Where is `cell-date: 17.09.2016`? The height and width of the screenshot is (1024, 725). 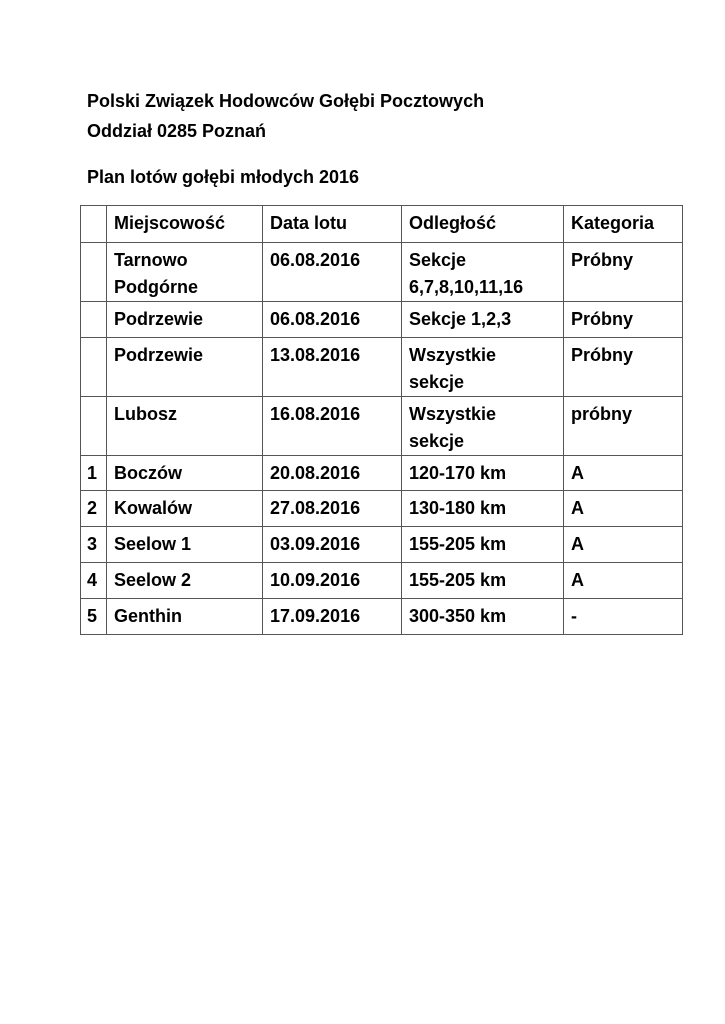 cell-date: 17.09.2016 is located at coordinates (332, 616).